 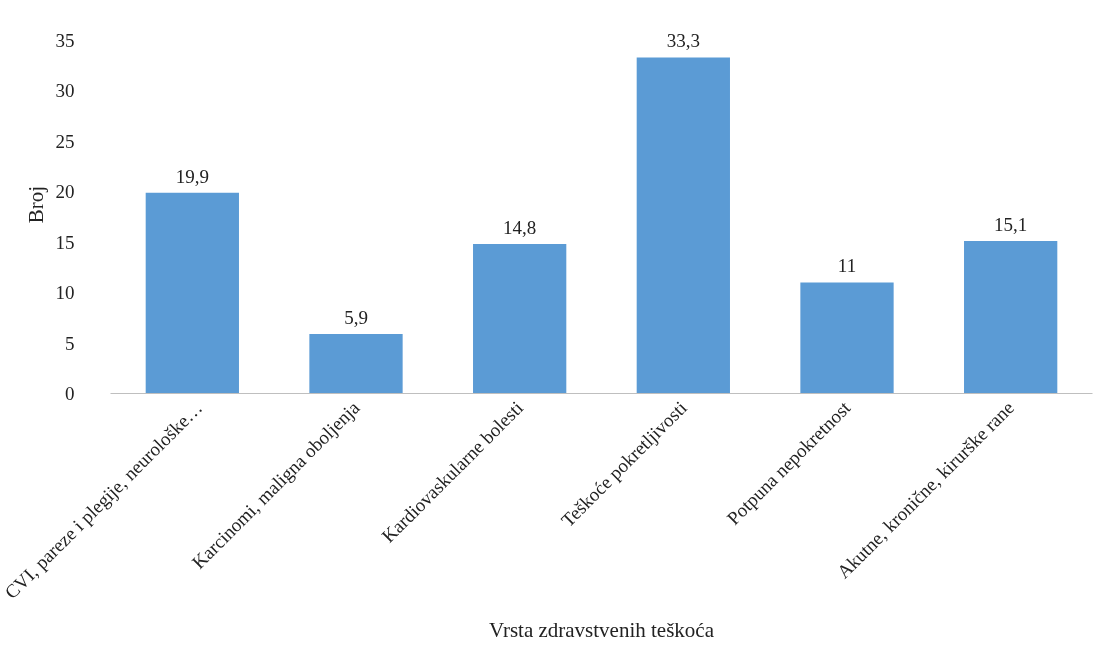 I want to click on x-axis-title: Vrsta zdravstvenih teškoća, so click(x=602, y=630).